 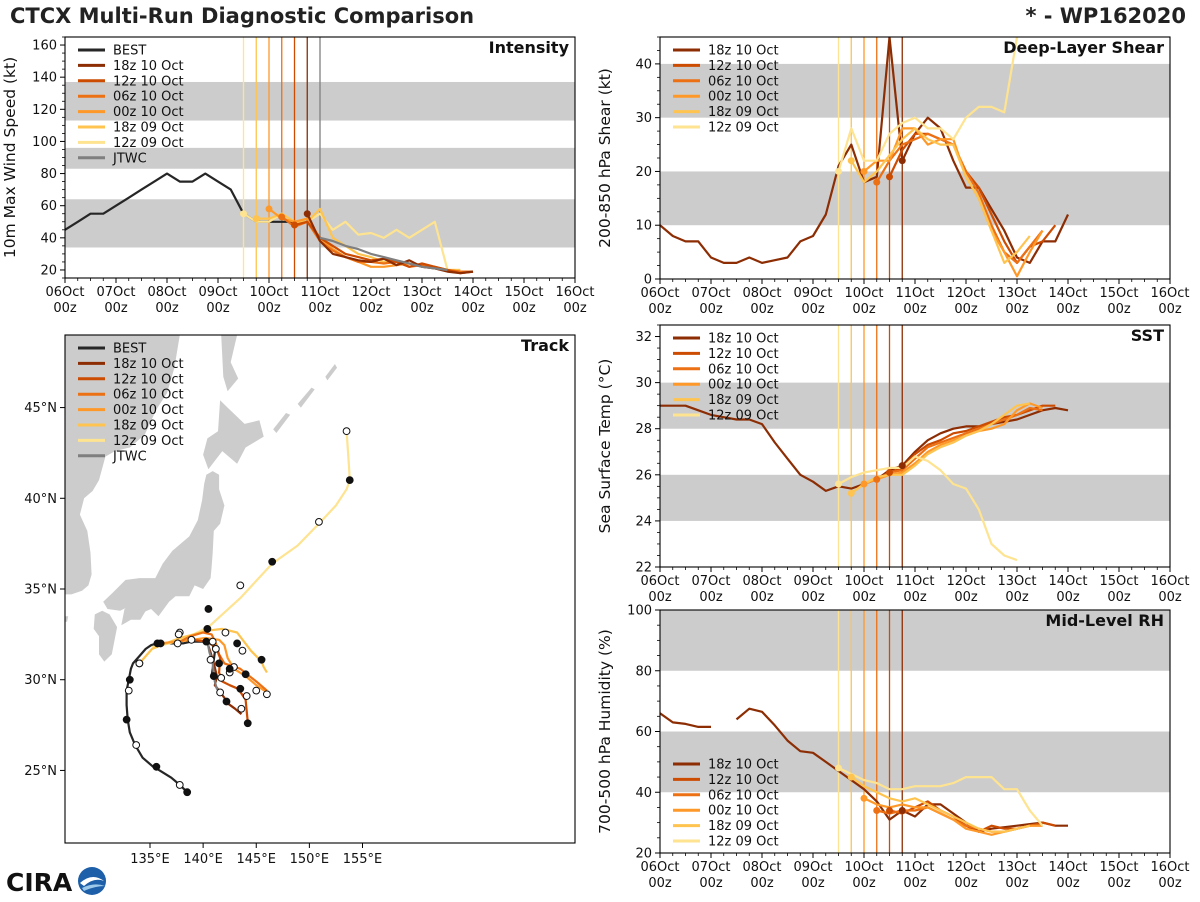 I want to click on y-tick-label: 40°N, so click(x=40, y=499).